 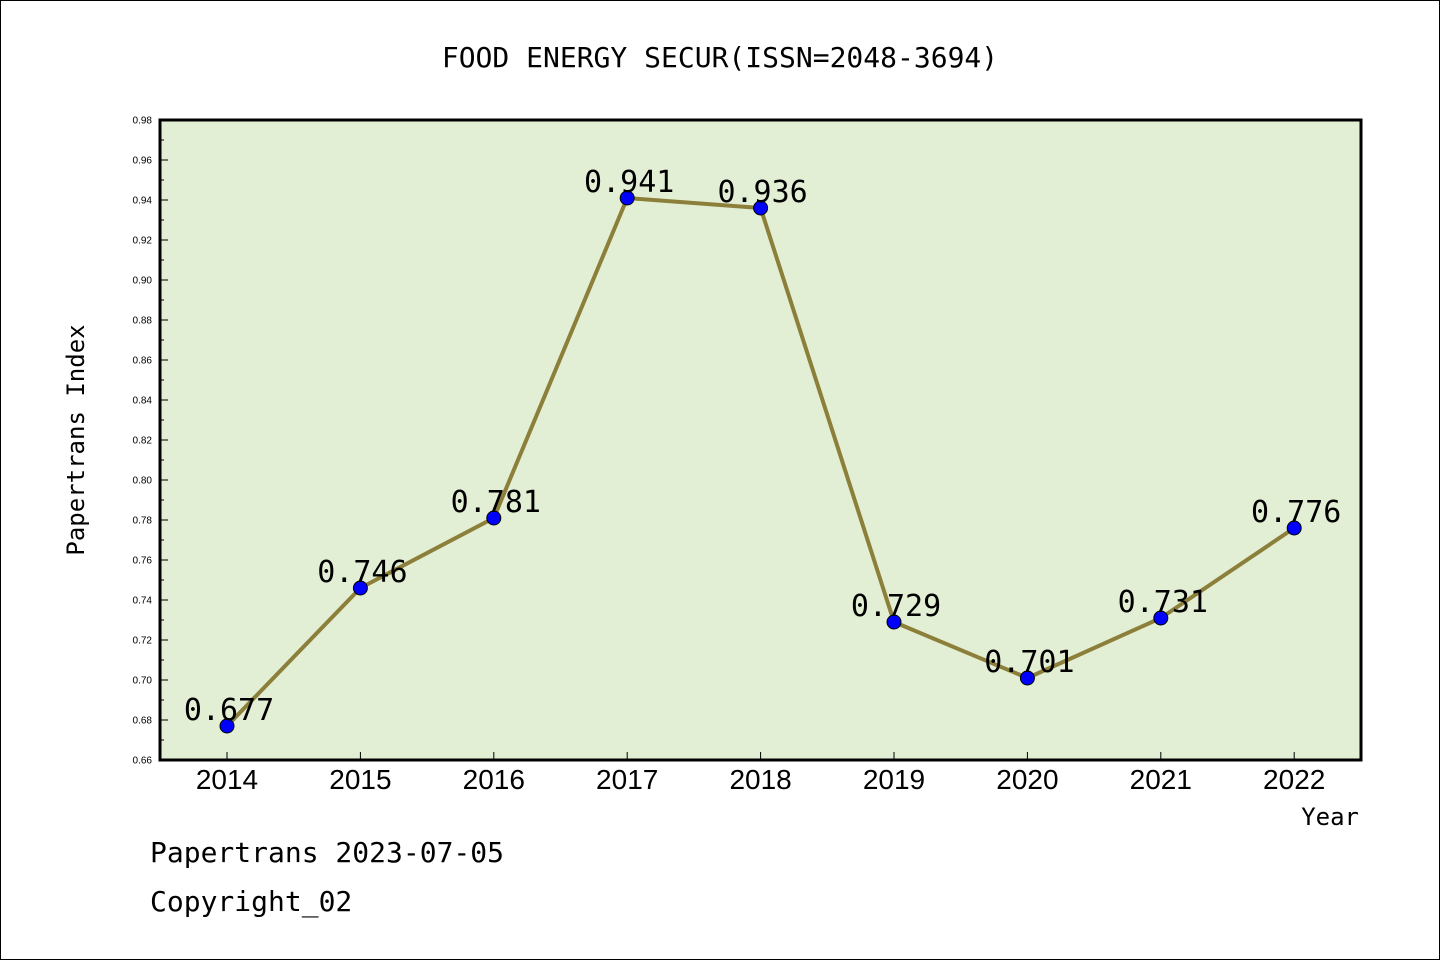 What do you see at coordinates (760, 779) in the screenshot?
I see `x-tick-label: 2018` at bounding box center [760, 779].